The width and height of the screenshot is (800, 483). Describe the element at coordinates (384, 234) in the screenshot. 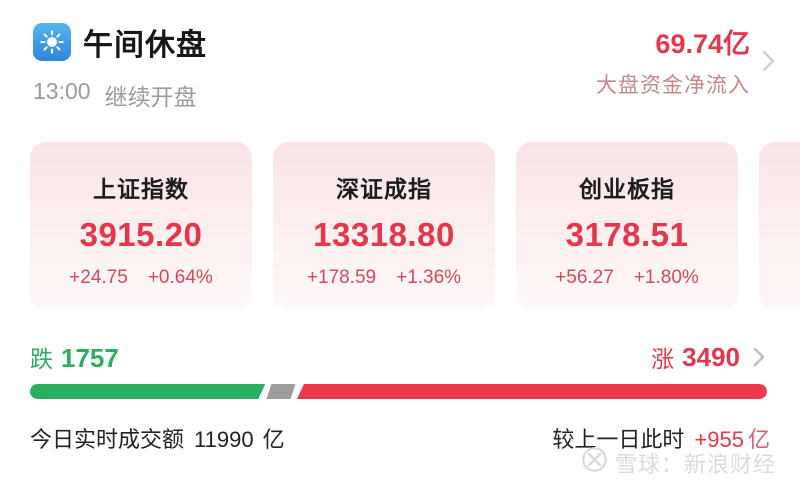

I see `index-value: 13318.80` at that location.